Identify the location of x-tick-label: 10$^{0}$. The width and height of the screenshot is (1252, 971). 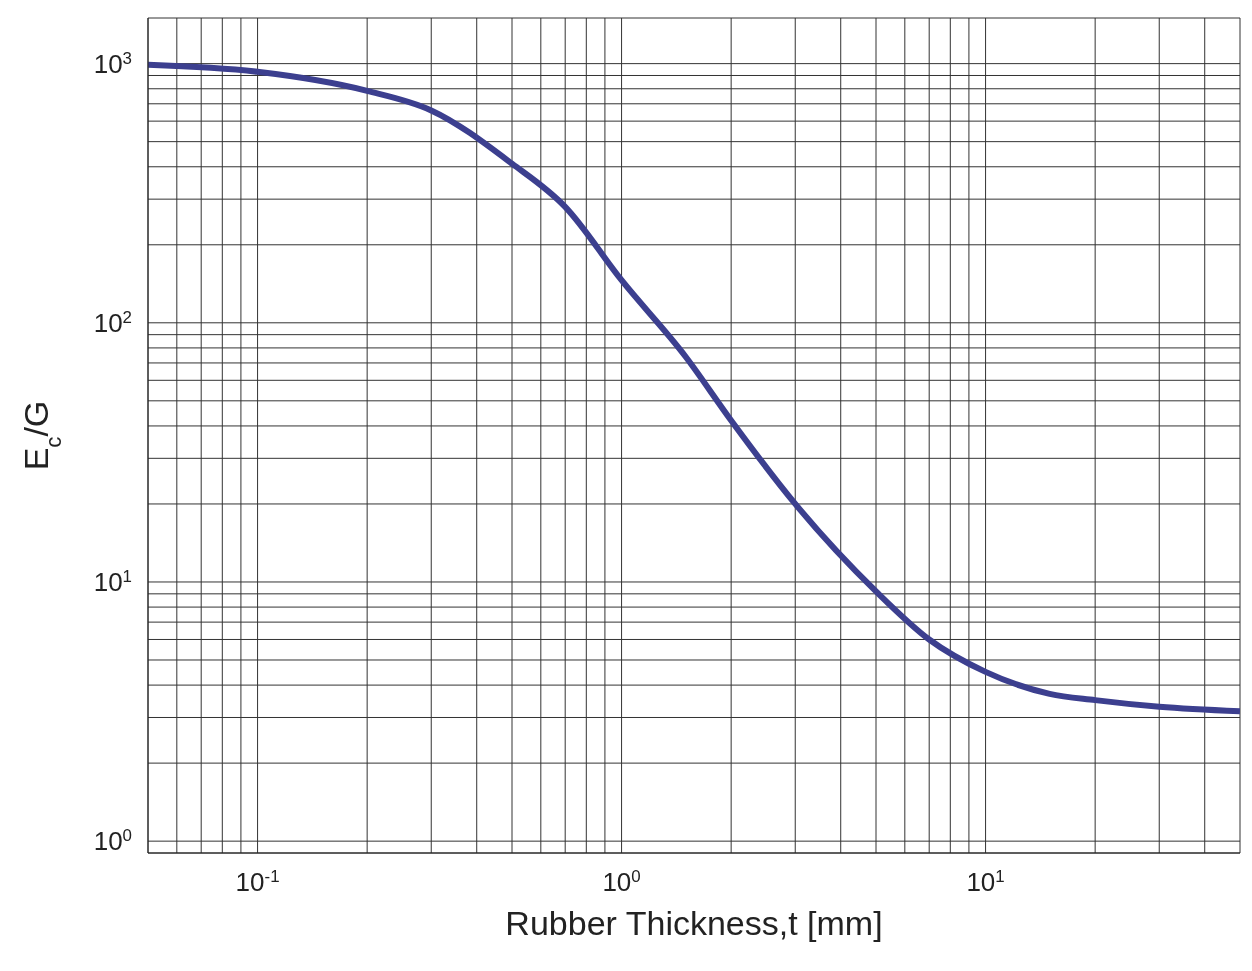
(621, 881).